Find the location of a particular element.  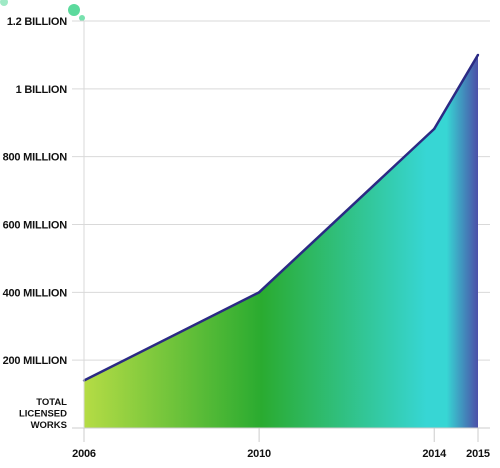

x-tick-label: 2014 is located at coordinates (434, 454).